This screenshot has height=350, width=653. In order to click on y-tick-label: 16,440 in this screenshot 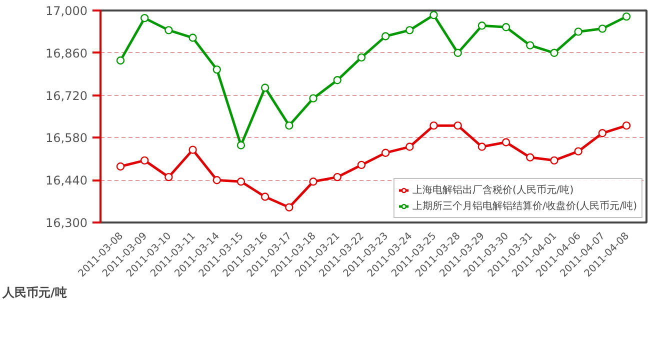, I will do `click(67, 181)`.